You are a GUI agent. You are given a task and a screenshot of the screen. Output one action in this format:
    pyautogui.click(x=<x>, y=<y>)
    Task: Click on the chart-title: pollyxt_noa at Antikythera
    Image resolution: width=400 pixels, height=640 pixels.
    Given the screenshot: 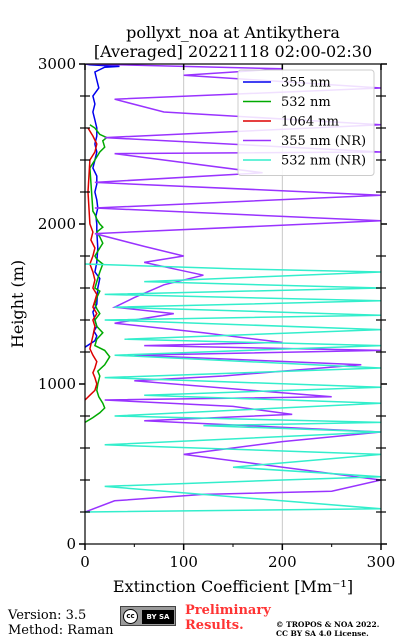 What is the action you would take?
    pyautogui.click(x=233, y=32)
    